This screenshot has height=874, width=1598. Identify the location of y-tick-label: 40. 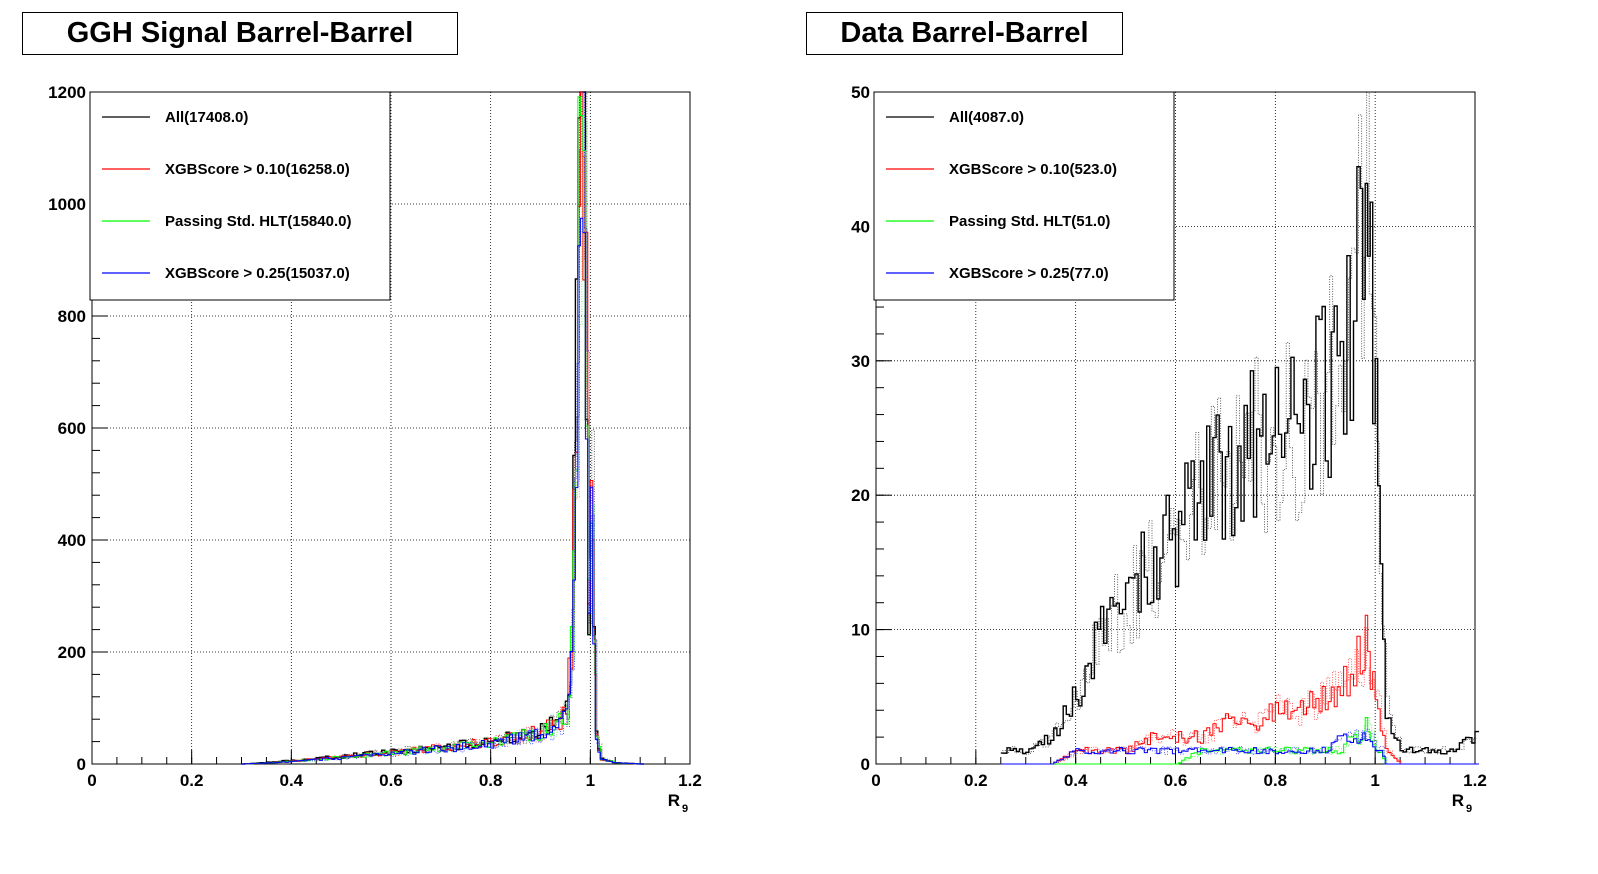
(860, 226).